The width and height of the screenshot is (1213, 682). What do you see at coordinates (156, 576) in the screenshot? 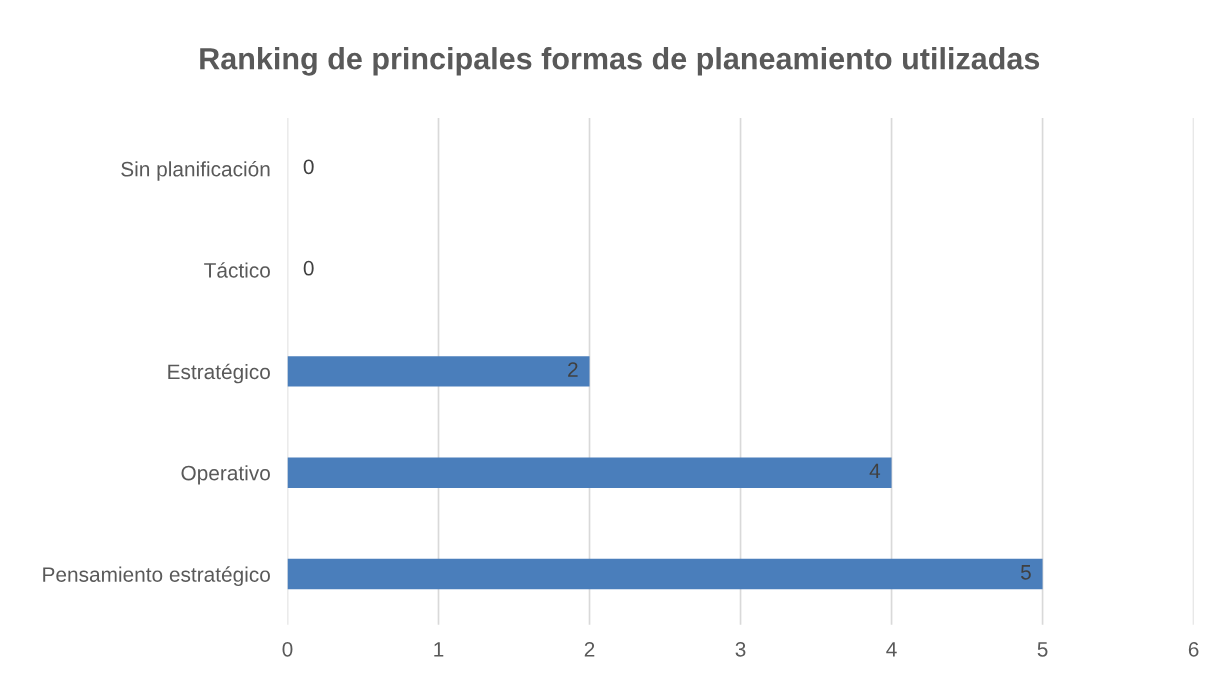
I see `y-tick-label: Pensamiento estratégico` at bounding box center [156, 576].